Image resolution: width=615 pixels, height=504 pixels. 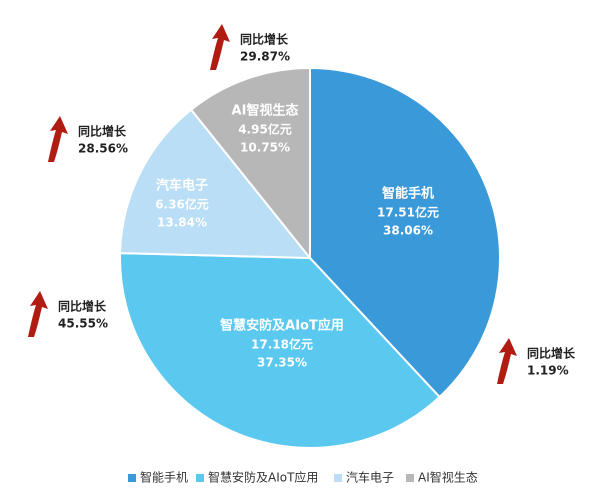 I want to click on growth-value: 1.19%, so click(x=548, y=371).